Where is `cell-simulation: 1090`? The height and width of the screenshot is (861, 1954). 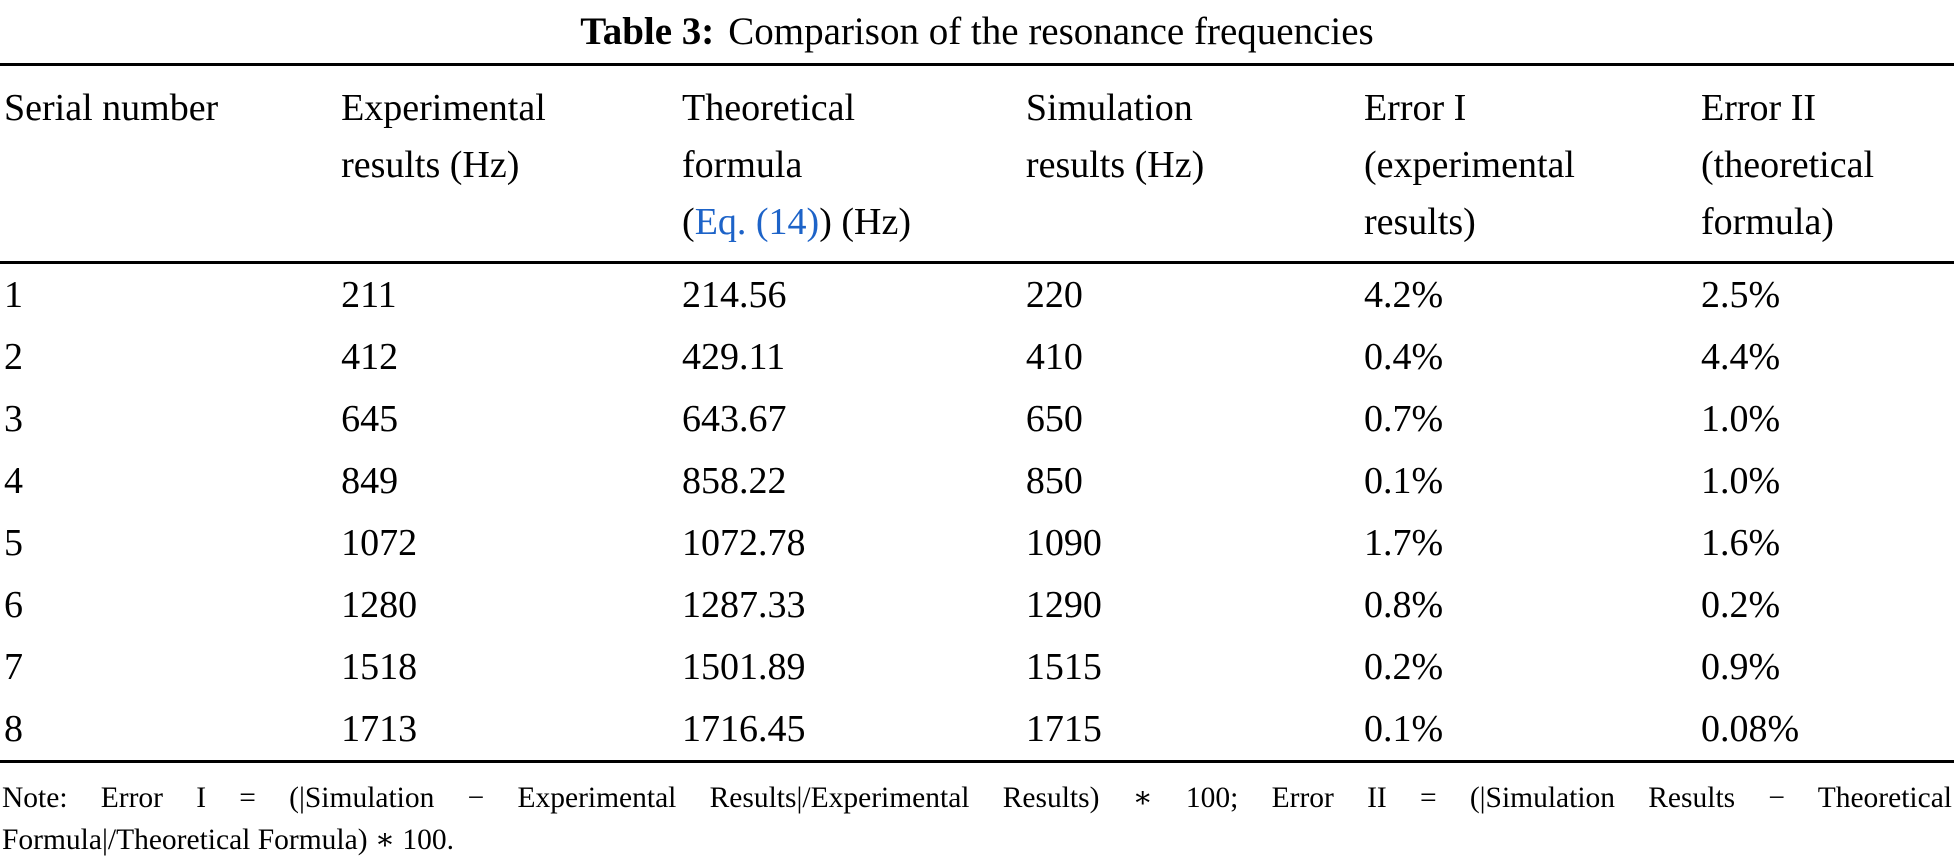 cell-simulation: 1090 is located at coordinates (1063, 543).